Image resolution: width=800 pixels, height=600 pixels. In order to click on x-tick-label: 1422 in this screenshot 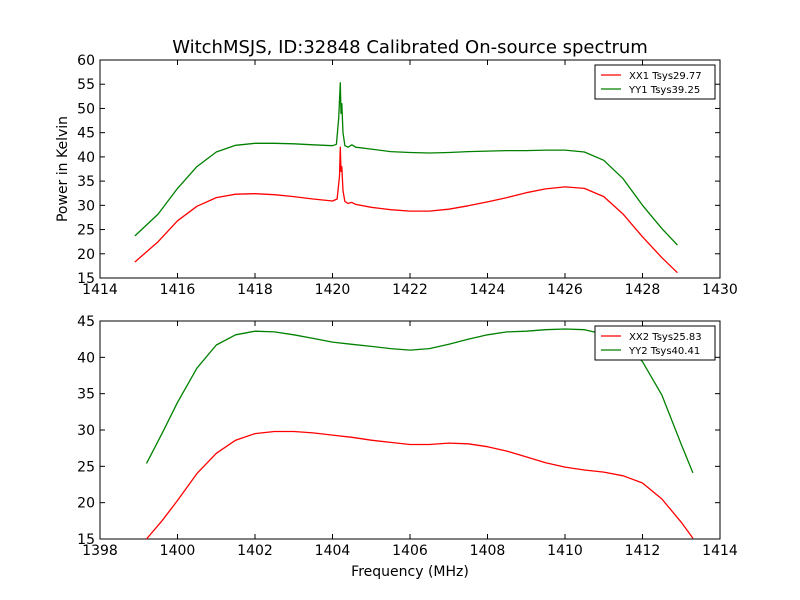, I will do `click(410, 290)`.